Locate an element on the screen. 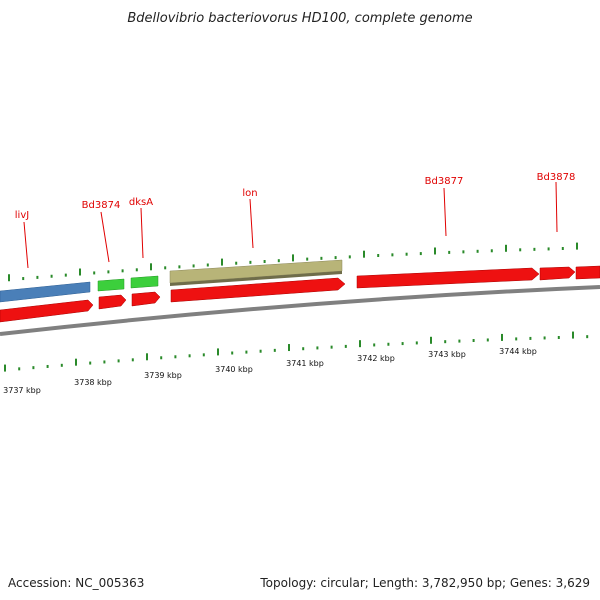  accession-text: Accession: NC_005363 is located at coordinates (76, 583).